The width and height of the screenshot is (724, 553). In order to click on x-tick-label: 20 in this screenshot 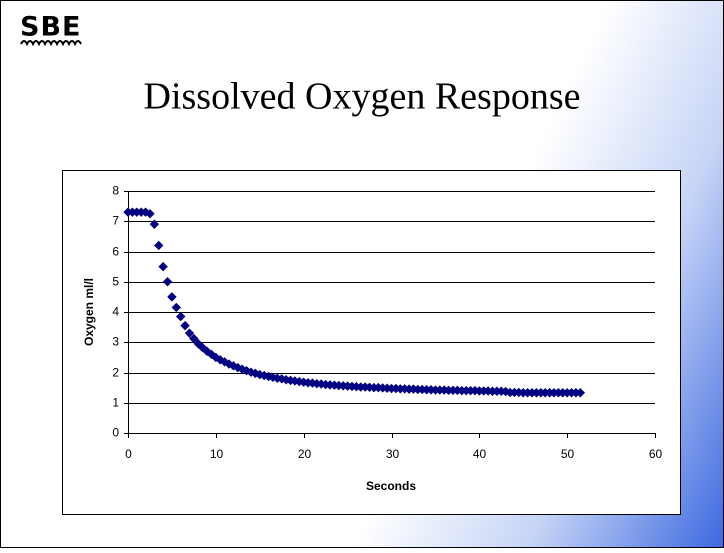, I will do `click(305, 454)`.